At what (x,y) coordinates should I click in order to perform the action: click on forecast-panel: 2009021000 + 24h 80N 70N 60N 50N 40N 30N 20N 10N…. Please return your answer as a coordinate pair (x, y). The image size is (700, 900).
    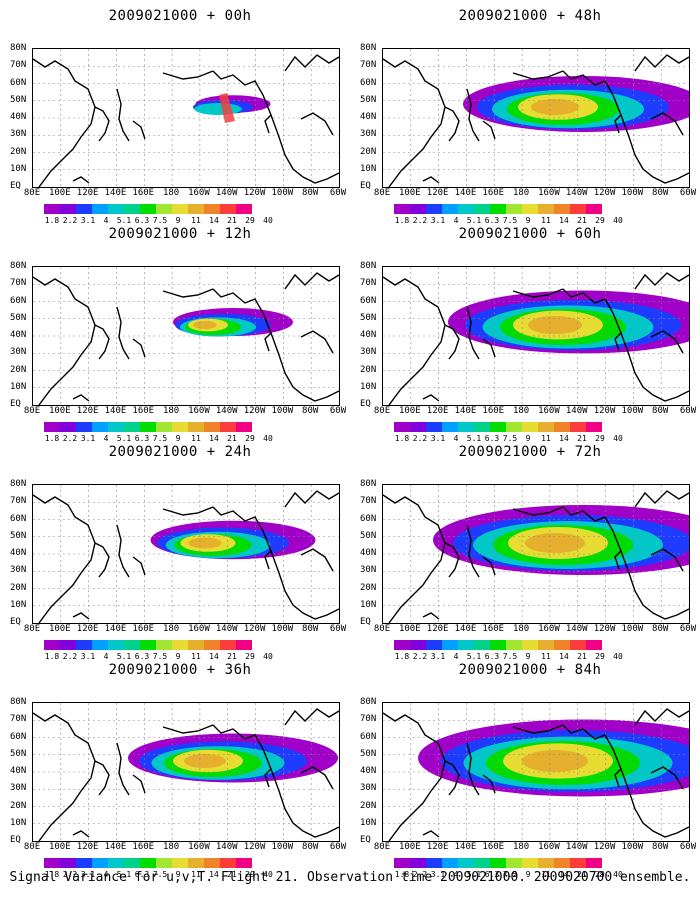
    Looking at the image, I should click on (180, 552).